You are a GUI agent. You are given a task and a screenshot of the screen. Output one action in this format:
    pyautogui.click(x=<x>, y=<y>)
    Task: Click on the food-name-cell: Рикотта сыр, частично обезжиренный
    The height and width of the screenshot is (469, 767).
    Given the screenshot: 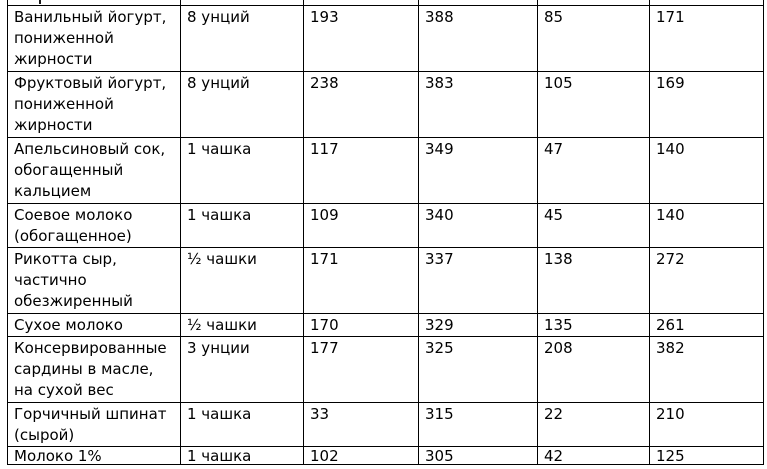 What is the action you would take?
    pyautogui.click(x=94, y=280)
    